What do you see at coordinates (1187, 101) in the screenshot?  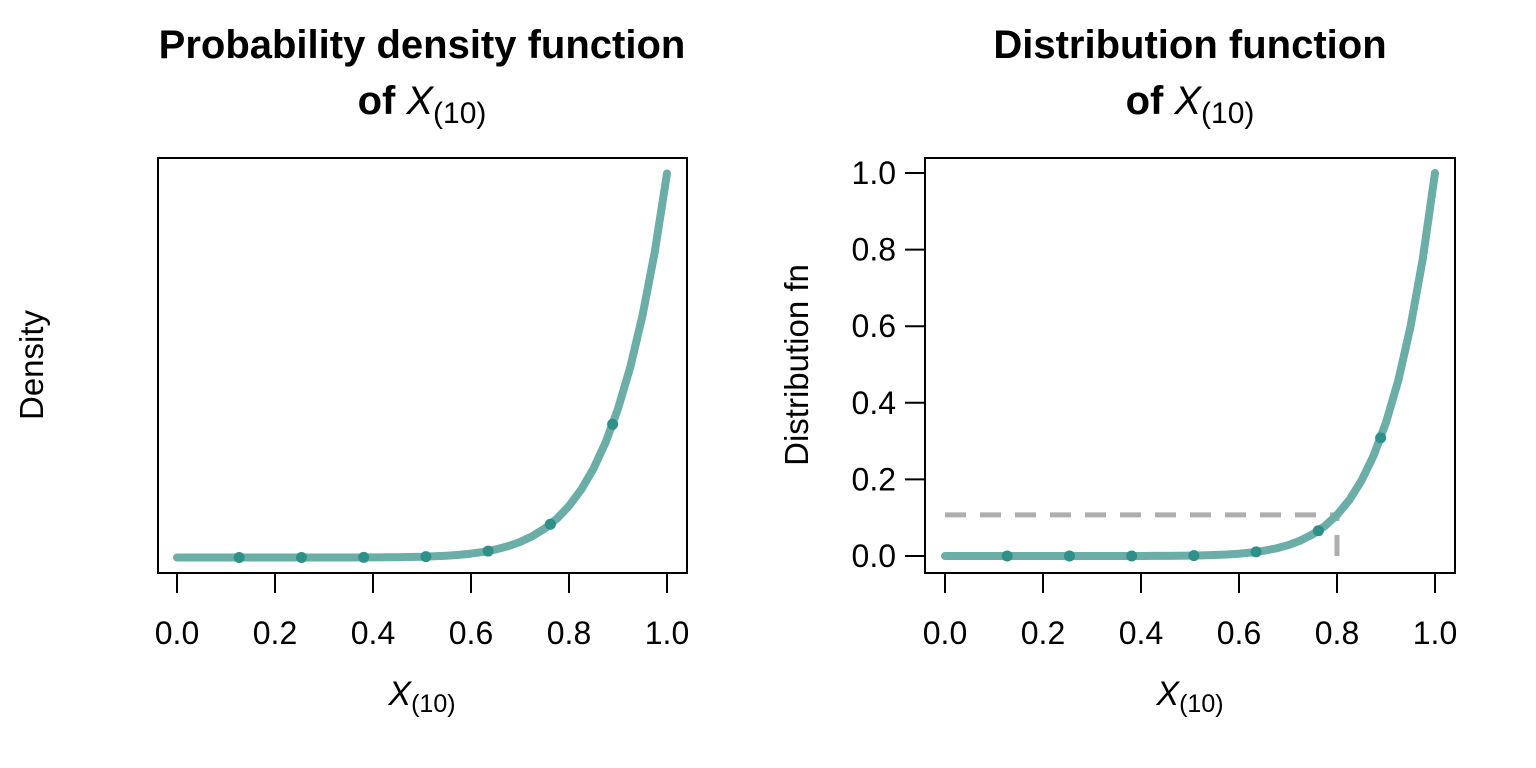 I see `cdf-title-variable: X` at bounding box center [1187, 101].